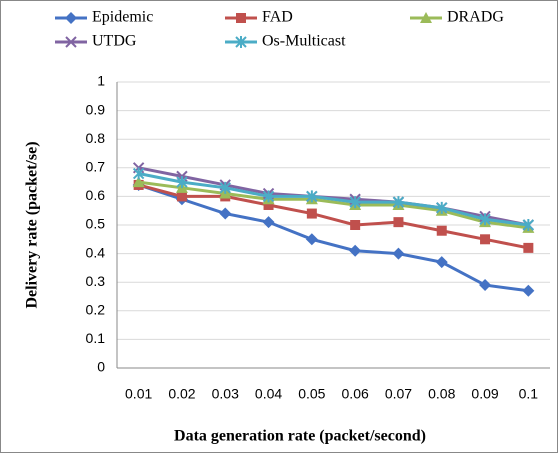  Describe the element at coordinates (181, 394) in the screenshot. I see `x-tick-label: 0.02` at that location.